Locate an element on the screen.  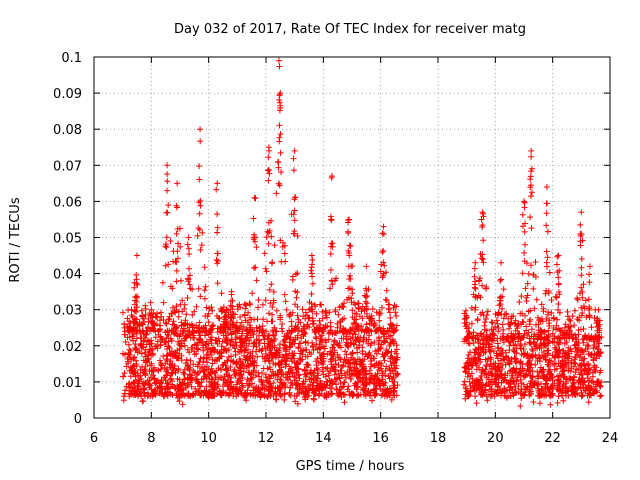
x-tick-label: 20 is located at coordinates (495, 438).